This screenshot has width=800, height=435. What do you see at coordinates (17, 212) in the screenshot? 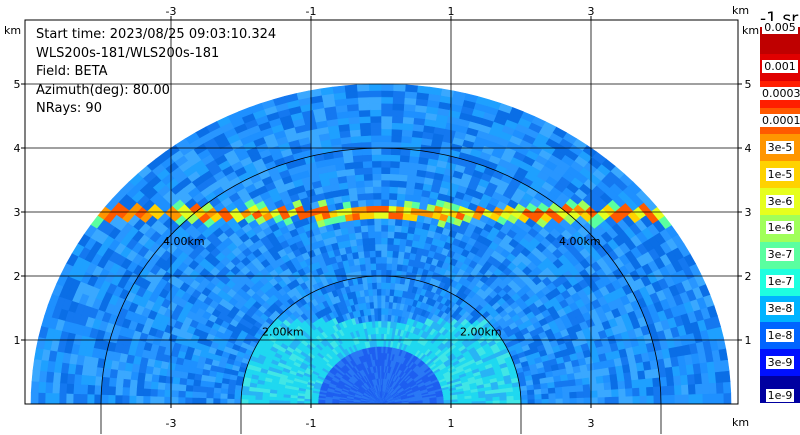
I see `y-tick-label: 3` at bounding box center [17, 212].